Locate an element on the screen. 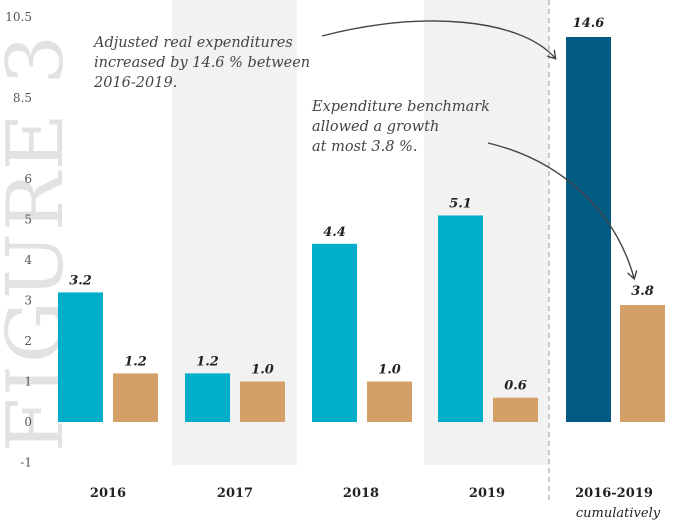 The image size is (673, 525). annotation-2-line-1: Expenditure benchmark is located at coordinates (400, 107).